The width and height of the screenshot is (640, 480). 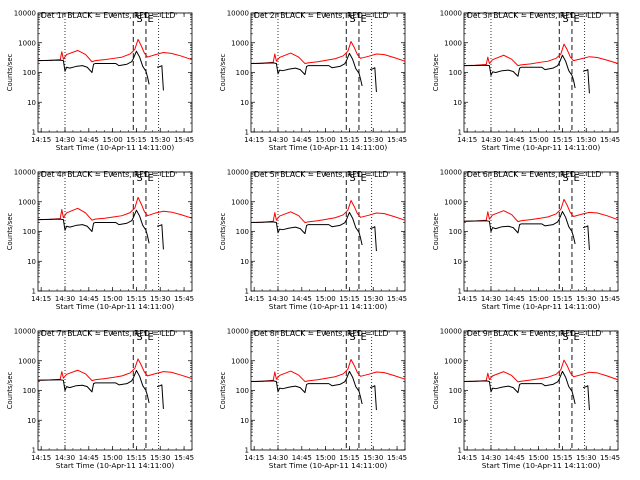 What do you see at coordinates (534, 174) in the screenshot?
I see `panel-title: Det 6r BLACK = Events, RED = LLD` at bounding box center [534, 174].